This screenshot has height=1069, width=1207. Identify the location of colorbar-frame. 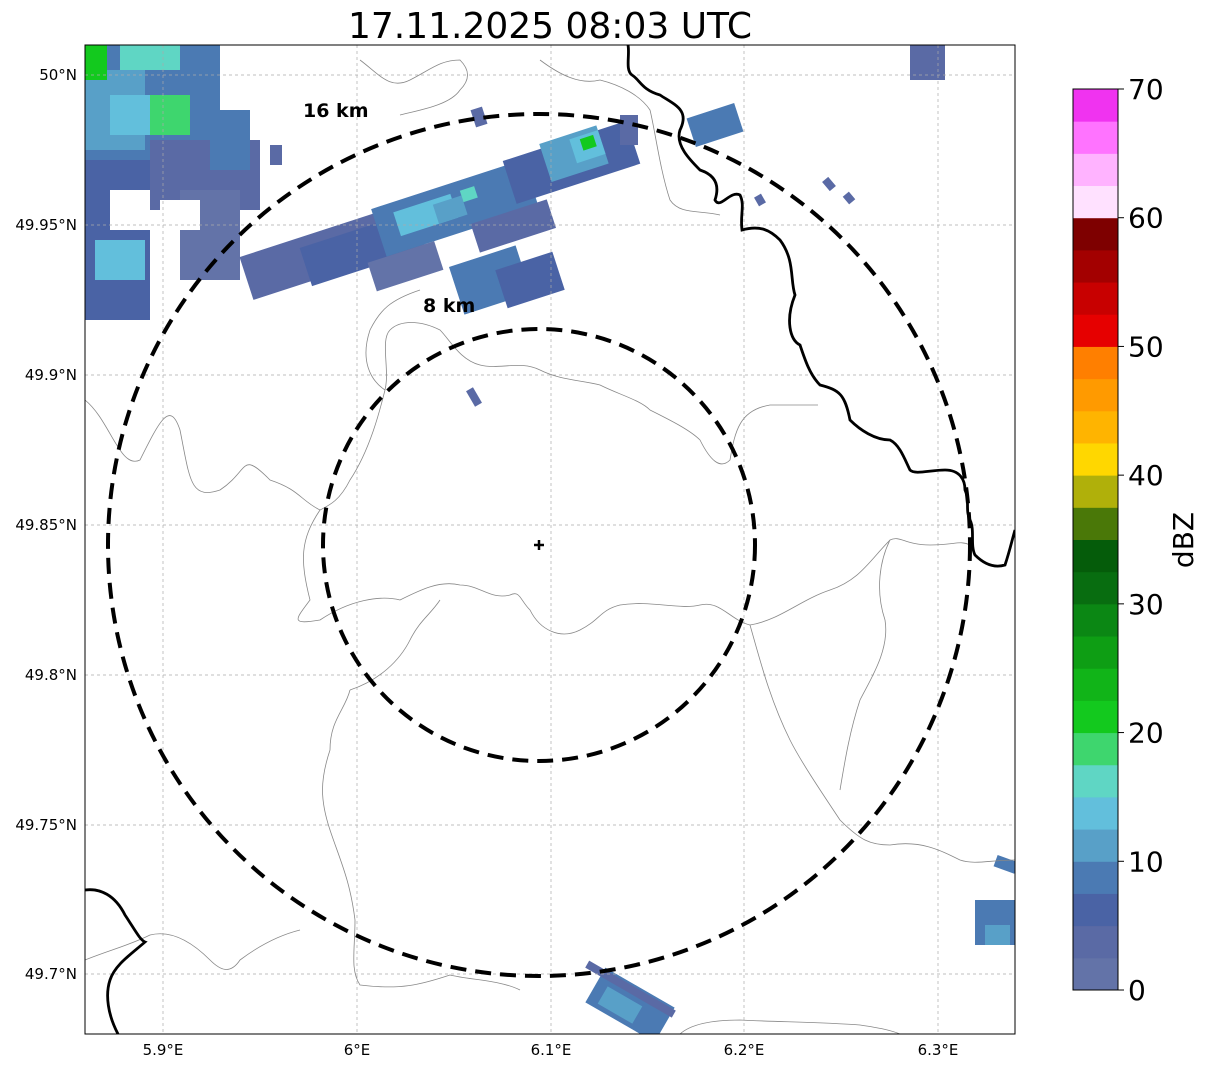
(1095, 539).